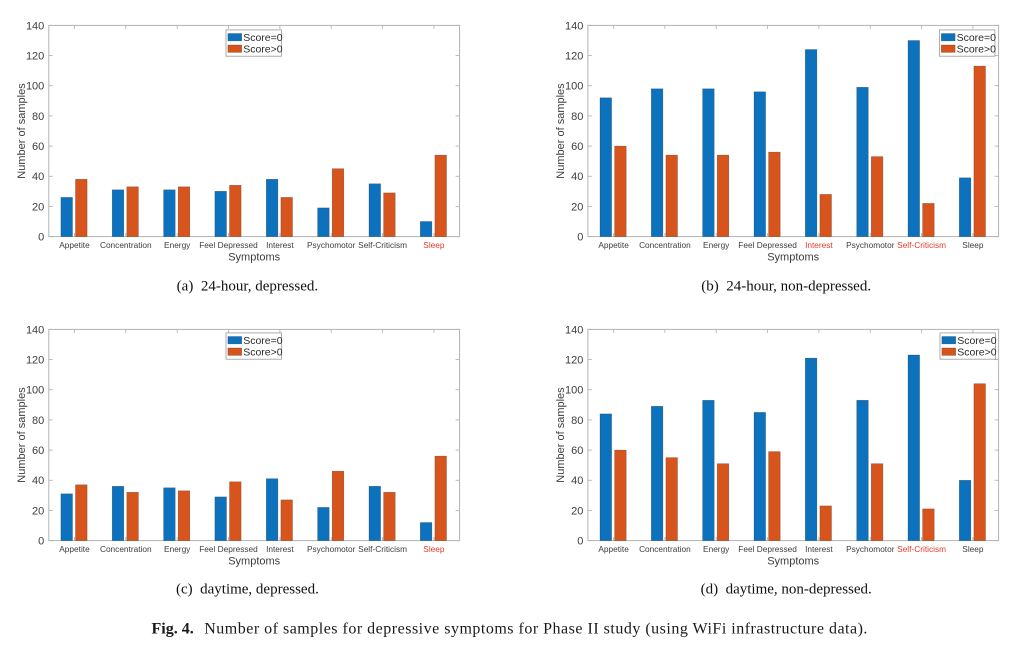 The width and height of the screenshot is (1024, 647). Describe the element at coordinates (786, 286) in the screenshot. I see `svg-text: (b) 24-hour, non-depressed.` at that location.